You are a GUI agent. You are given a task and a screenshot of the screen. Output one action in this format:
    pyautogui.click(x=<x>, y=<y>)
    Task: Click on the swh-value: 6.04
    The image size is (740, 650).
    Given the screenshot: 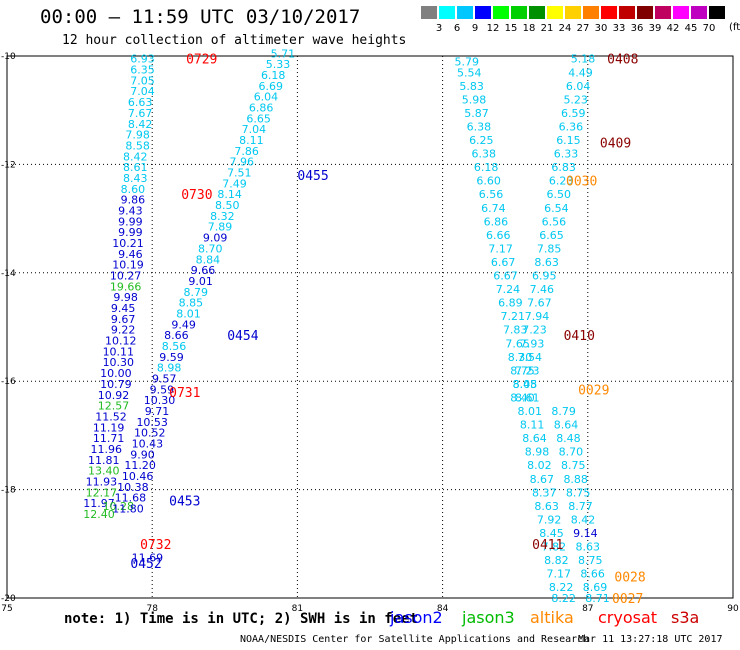 What is the action you would take?
    pyautogui.click(x=266, y=97)
    